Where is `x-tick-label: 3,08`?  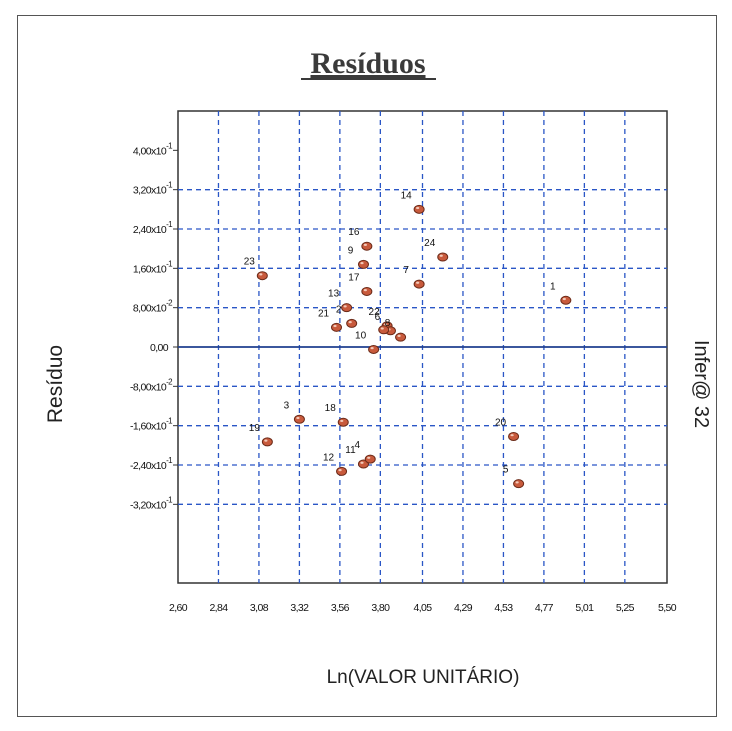 x-tick-label: 3,08 is located at coordinates (259, 608).